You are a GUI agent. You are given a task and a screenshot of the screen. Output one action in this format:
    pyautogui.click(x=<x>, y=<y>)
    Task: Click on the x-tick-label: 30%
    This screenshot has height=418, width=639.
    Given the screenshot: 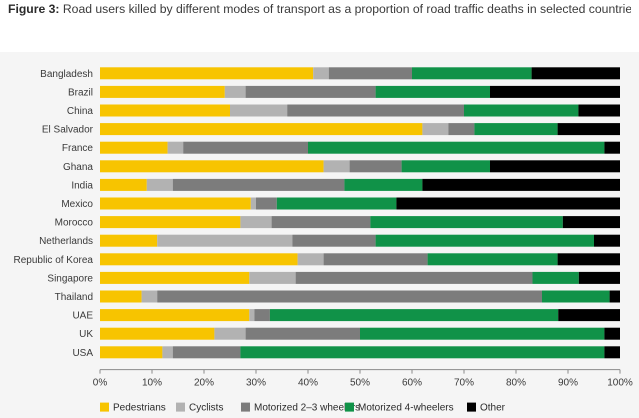 What is the action you would take?
    pyautogui.click(x=256, y=383)
    